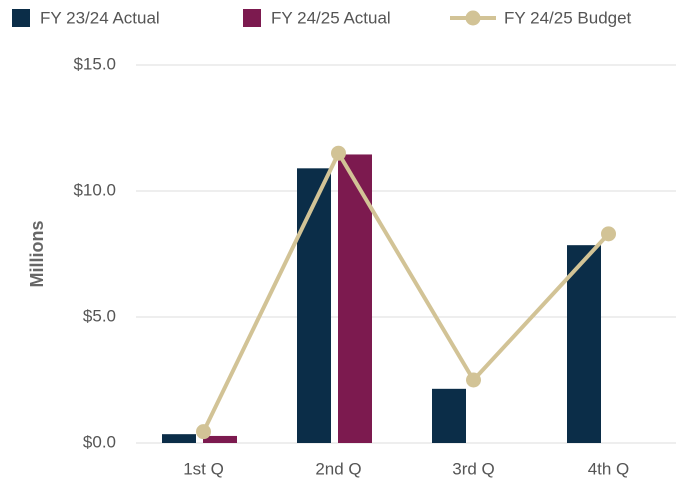 The image size is (681, 482). Describe the element at coordinates (338, 468) in the screenshot. I see `x-tick-label: 2nd Q` at that location.